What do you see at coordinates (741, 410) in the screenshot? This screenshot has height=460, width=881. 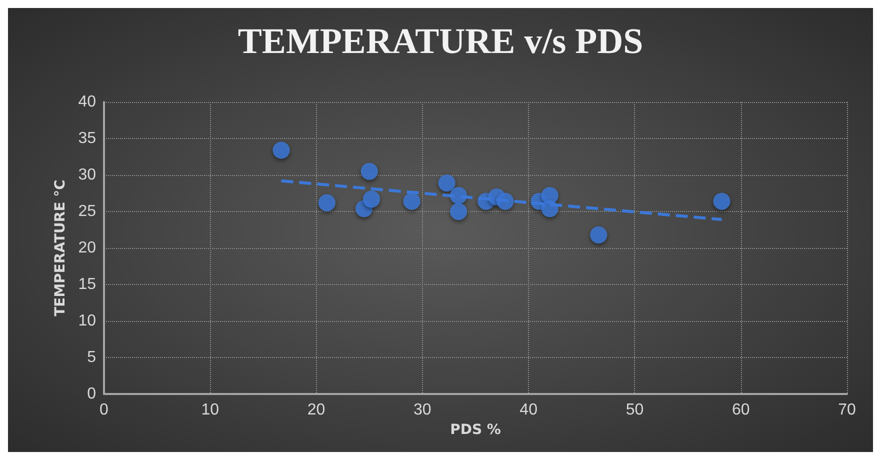 I see `x-tick-label: 60` at bounding box center [741, 410].